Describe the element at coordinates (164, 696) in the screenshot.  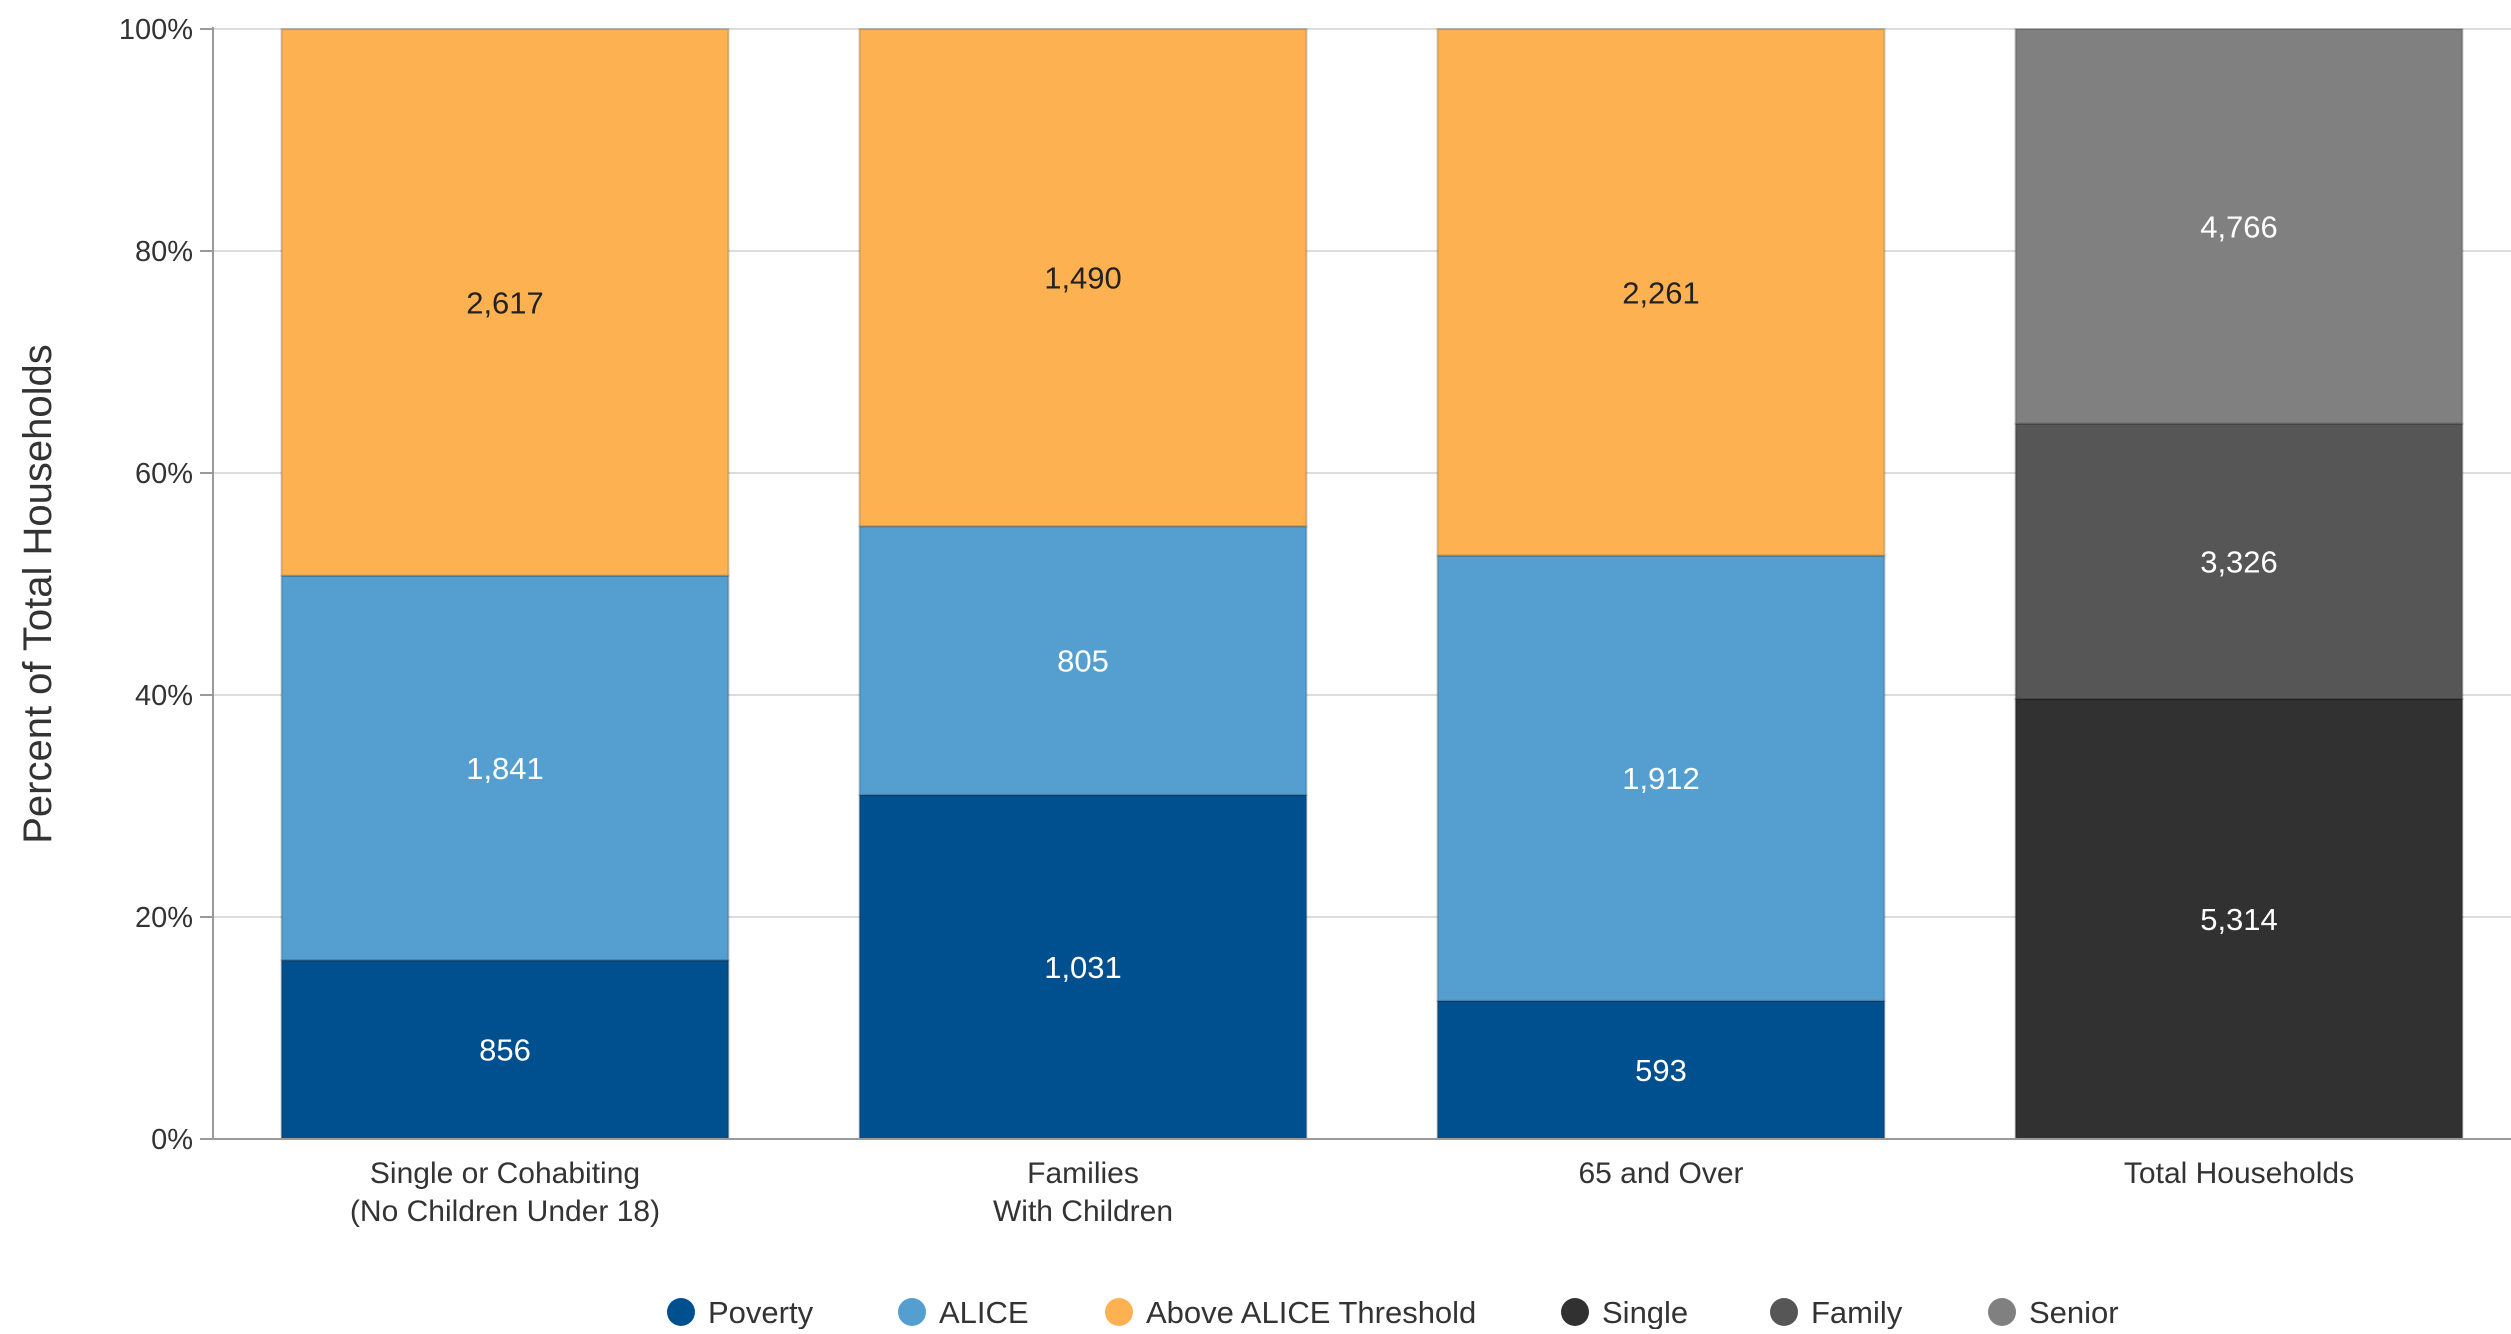
I see `y-tick-label: 40%` at that location.